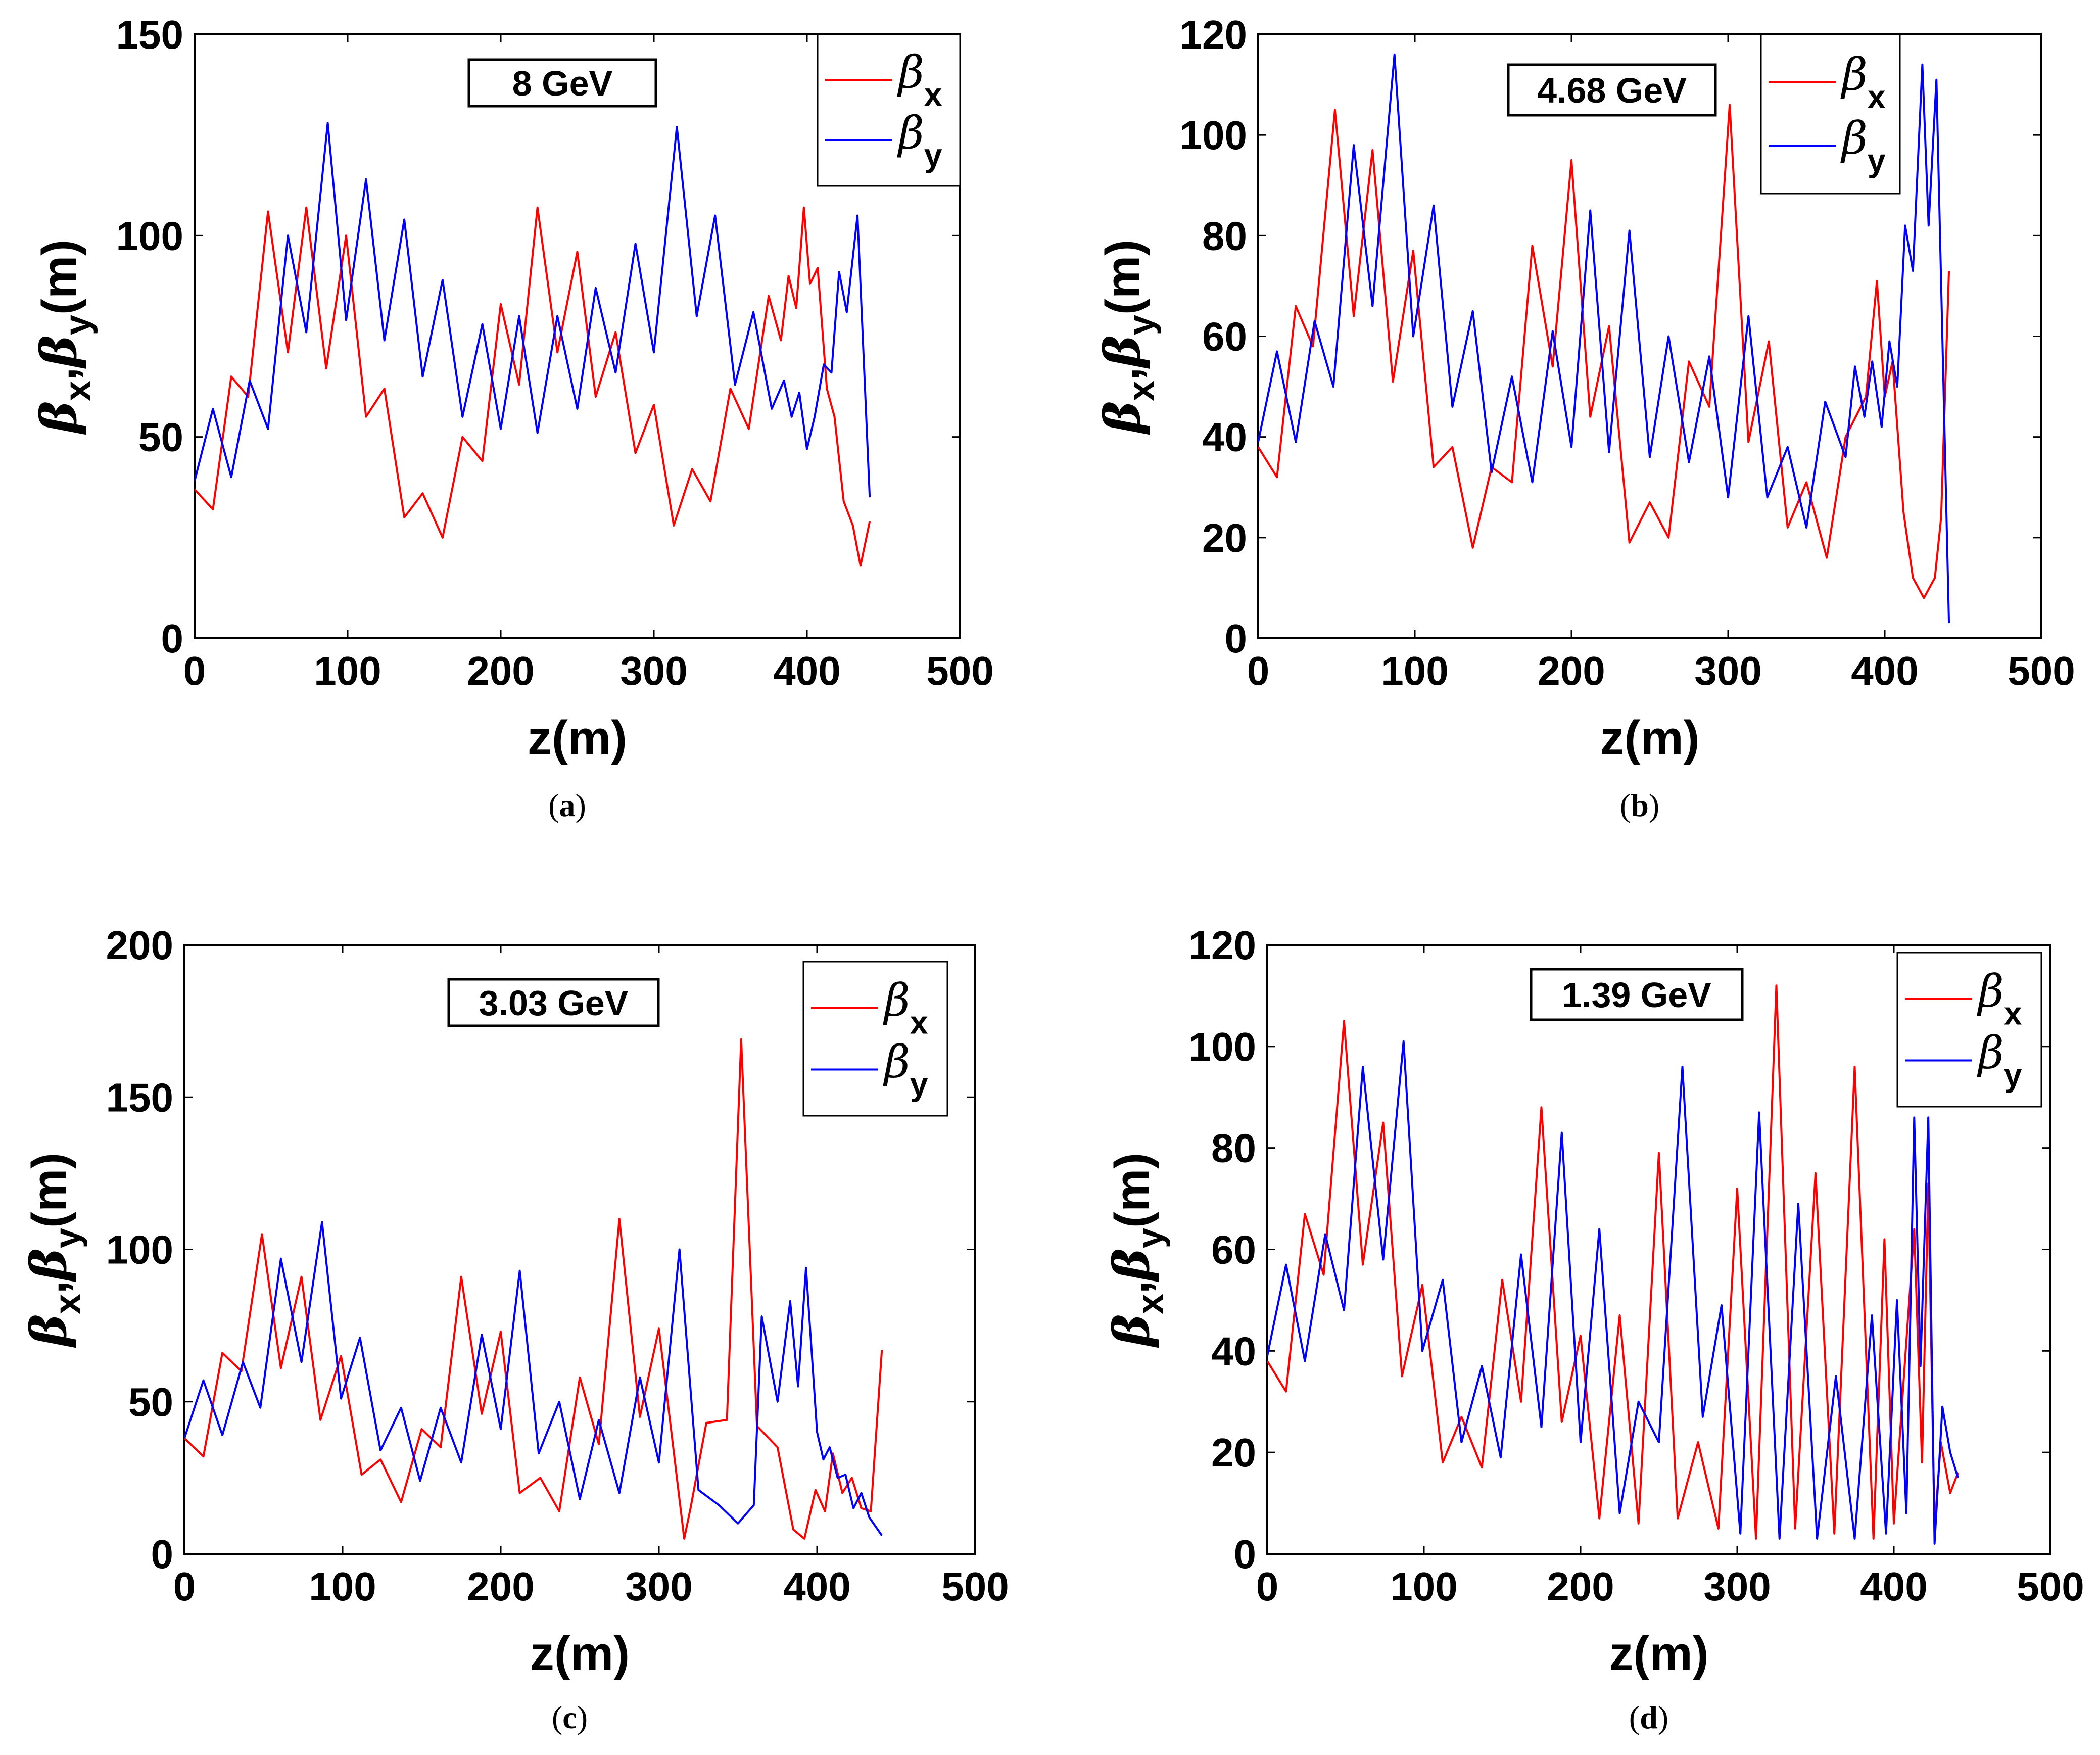 This screenshot has height=1755, width=2100. Describe the element at coordinates (139, 945) in the screenshot. I see `y-tick-label: 200` at that location.